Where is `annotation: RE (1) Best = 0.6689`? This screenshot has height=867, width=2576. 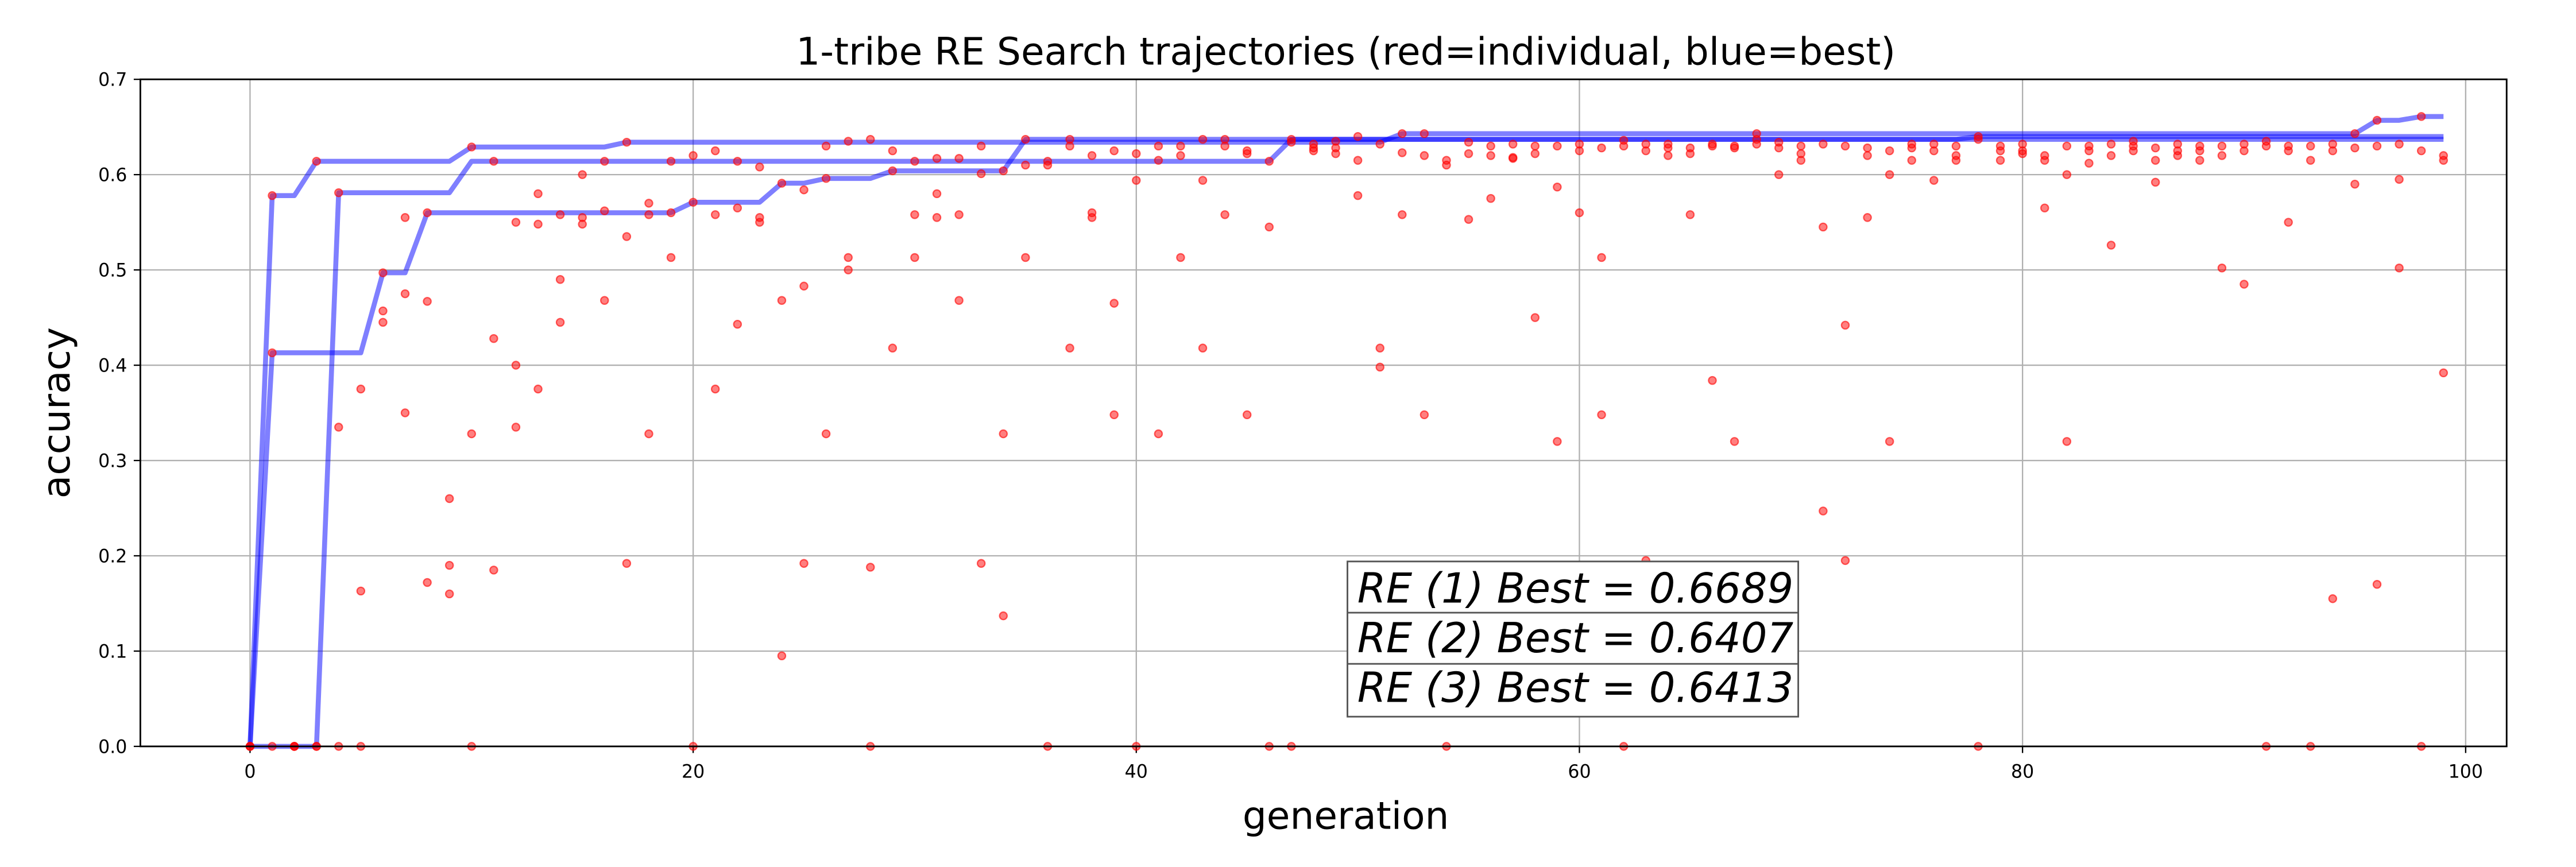
annotation: RE (1) Best = 0.6689 is located at coordinates (1575, 588).